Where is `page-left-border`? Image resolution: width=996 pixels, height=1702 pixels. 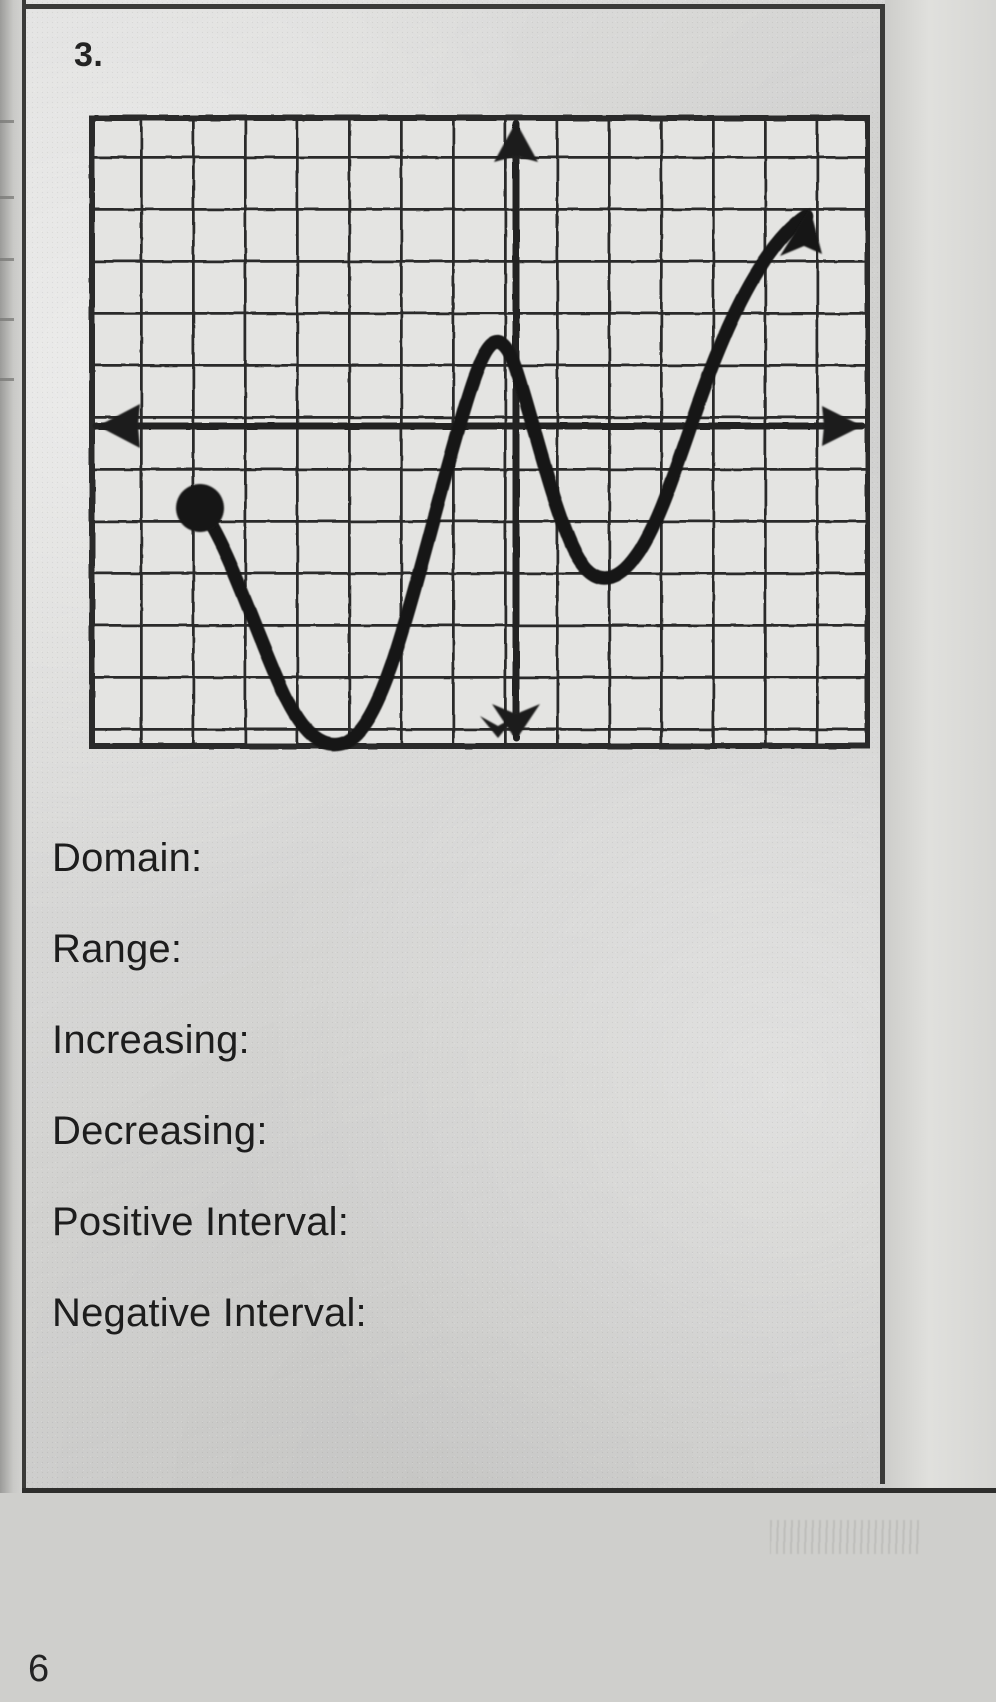 page-left-border is located at coordinates (24, 755).